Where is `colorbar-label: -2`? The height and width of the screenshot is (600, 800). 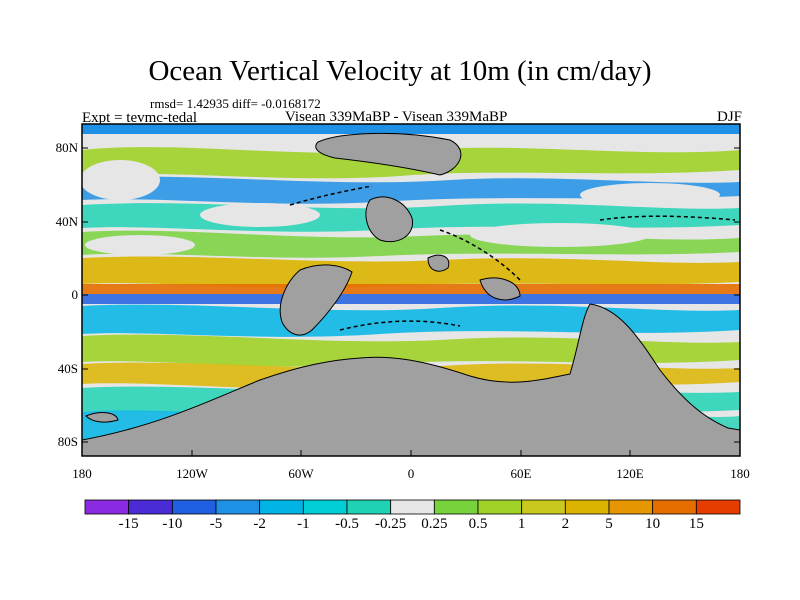 colorbar-label: -2 is located at coordinates (259, 524).